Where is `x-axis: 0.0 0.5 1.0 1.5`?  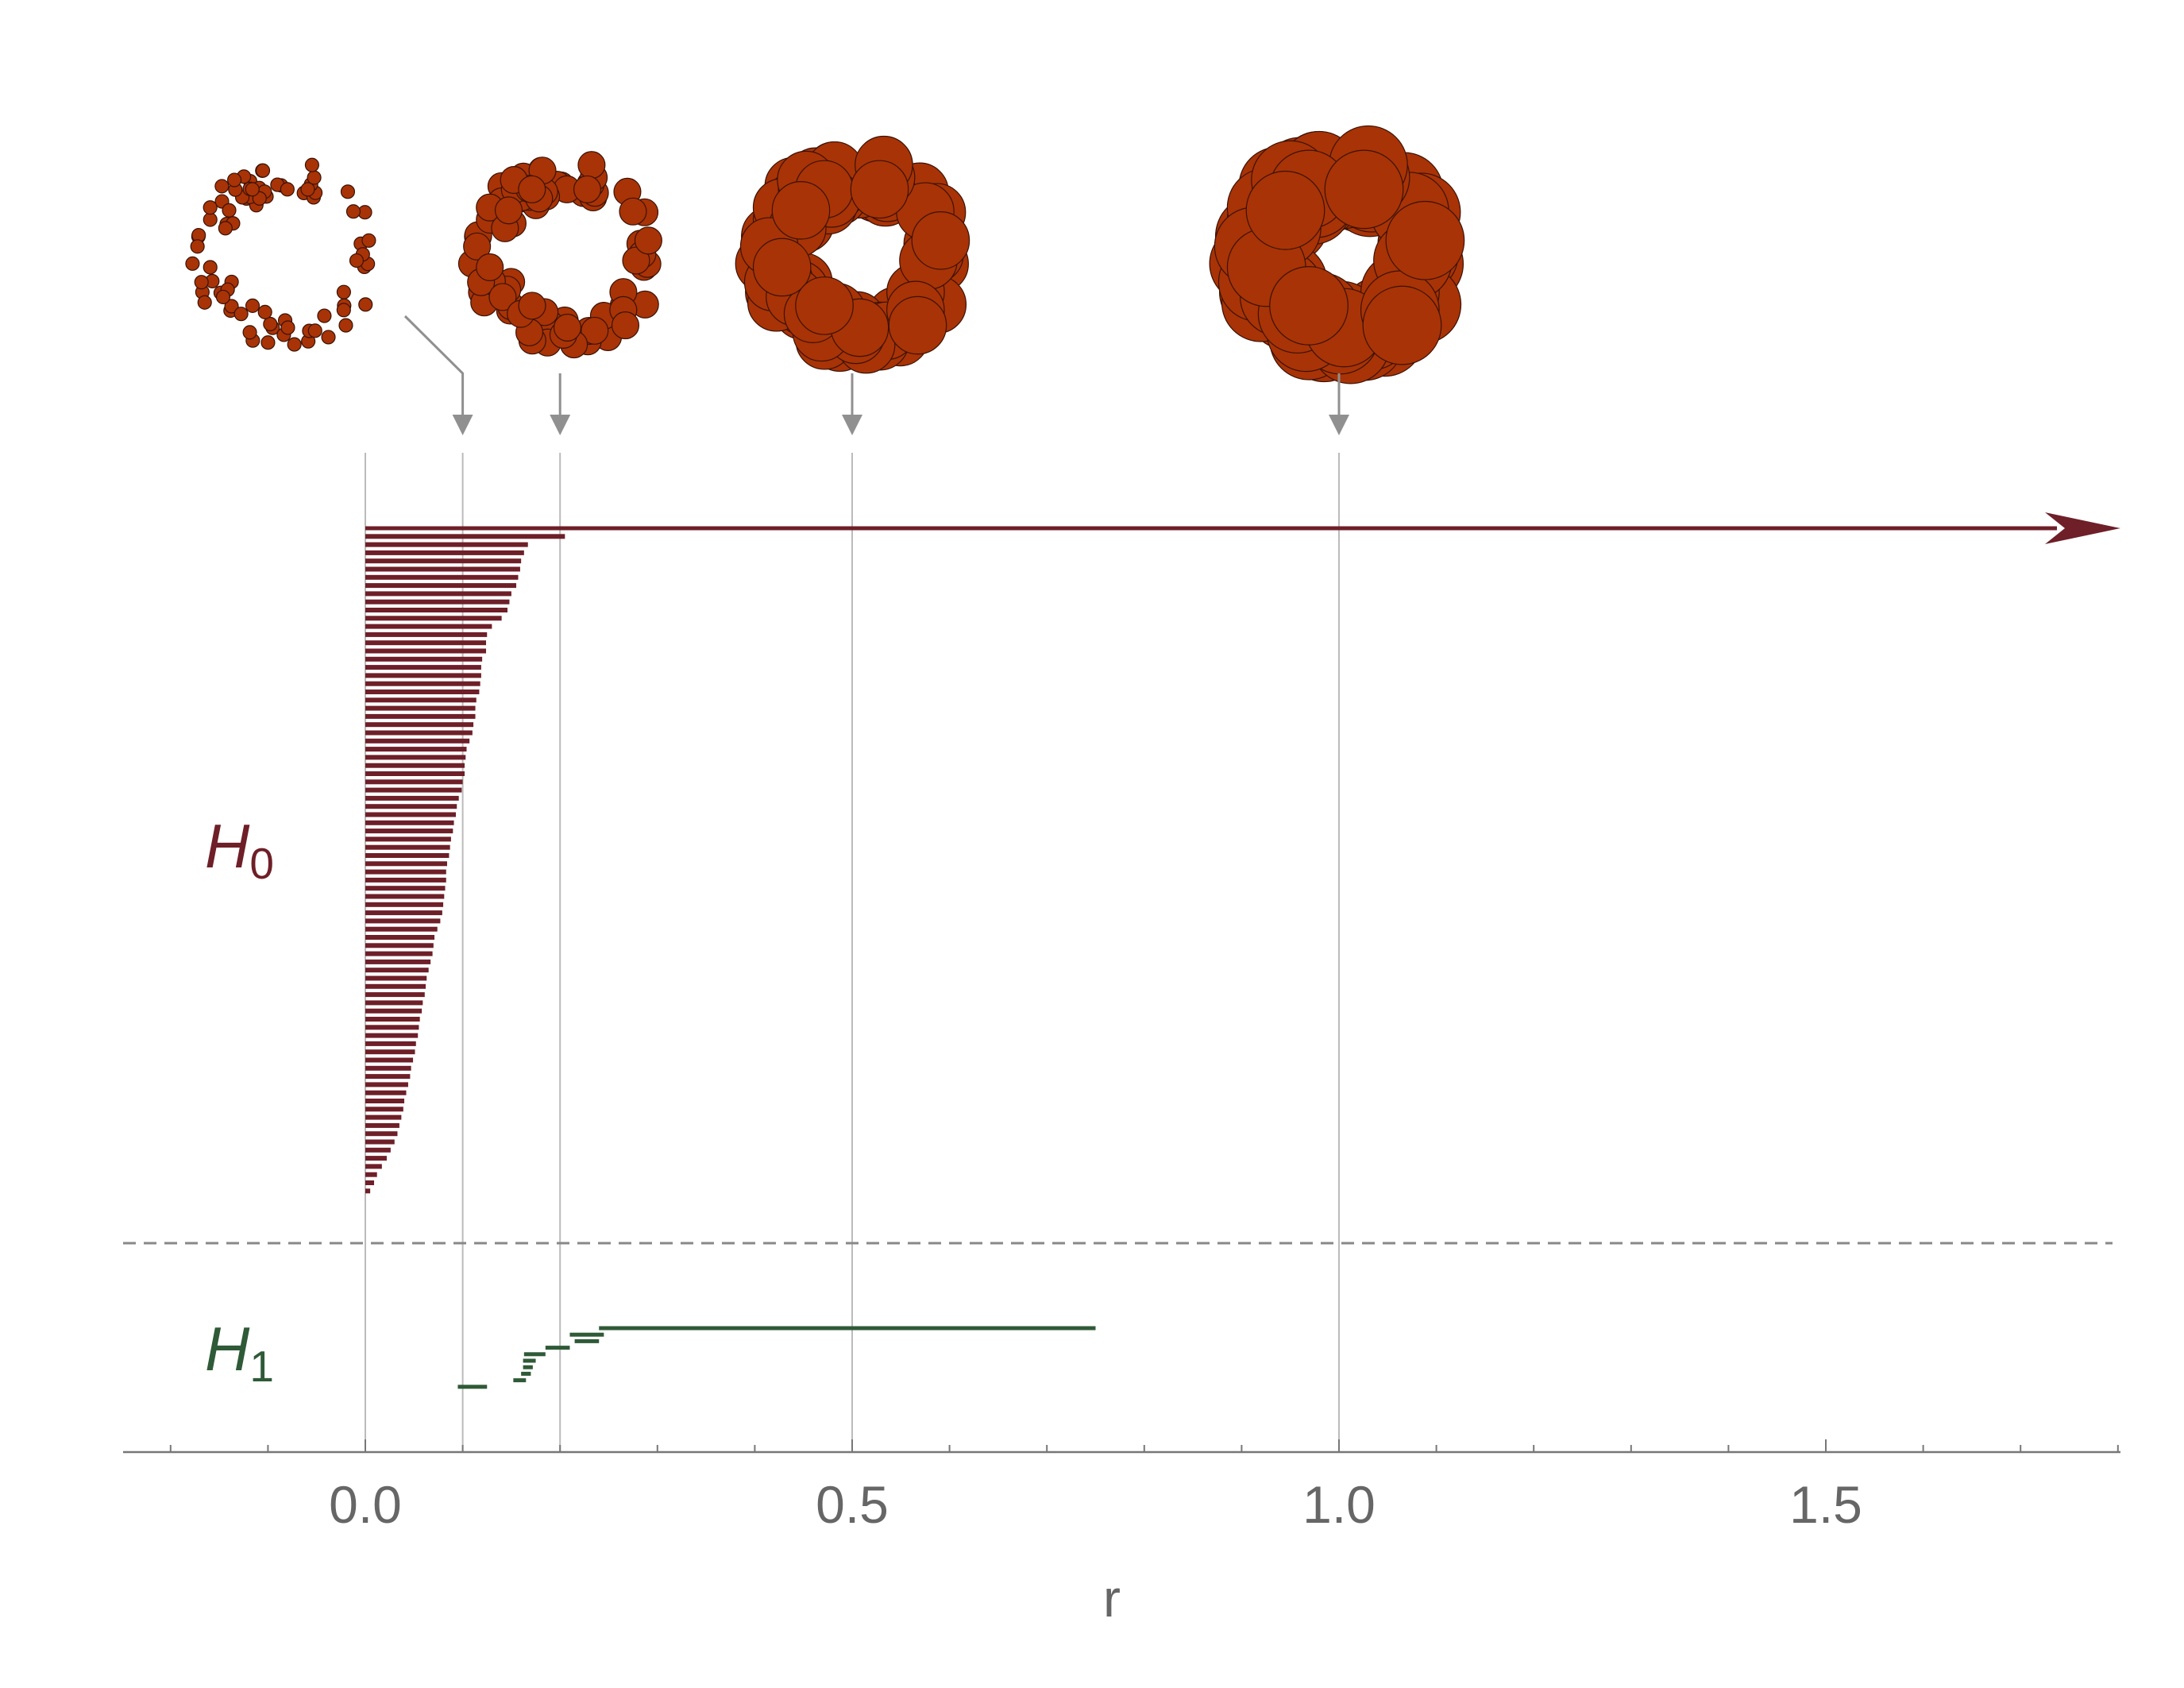
x-axis: 0.0 0.5 1.0 1.5 is located at coordinates (1121, 1486).